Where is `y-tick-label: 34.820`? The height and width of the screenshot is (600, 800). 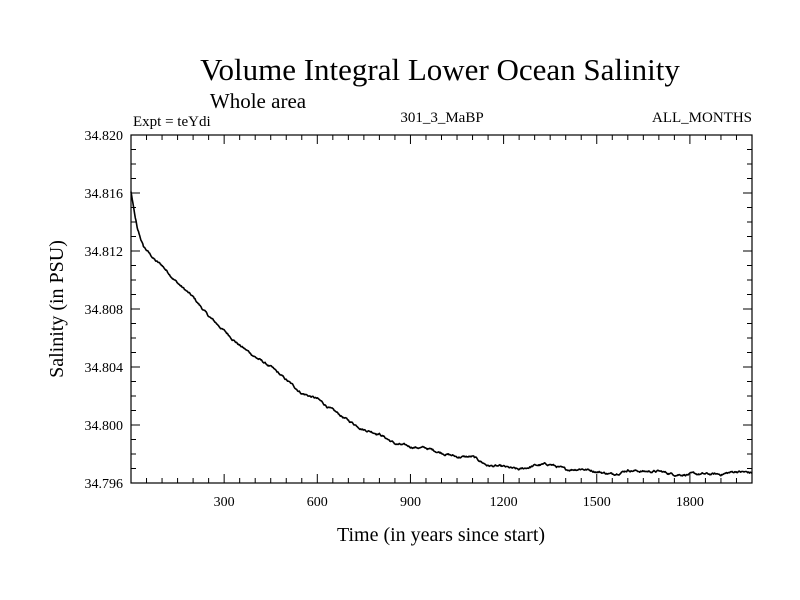 y-tick-label: 34.820 is located at coordinates (104, 136).